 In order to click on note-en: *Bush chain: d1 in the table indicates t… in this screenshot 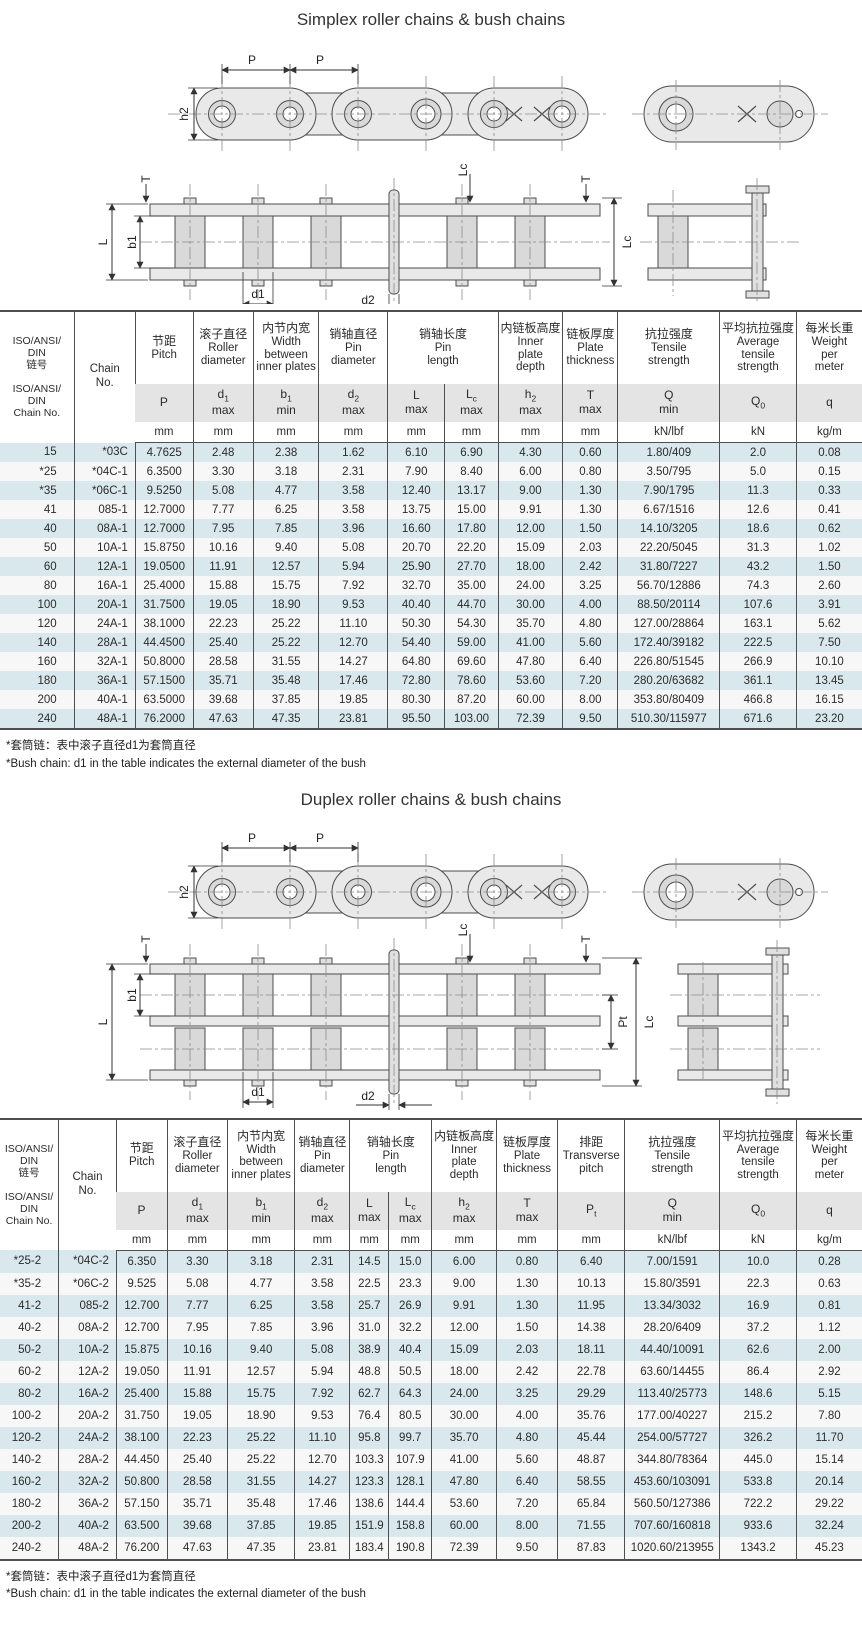, I will do `click(186, 1594)`.